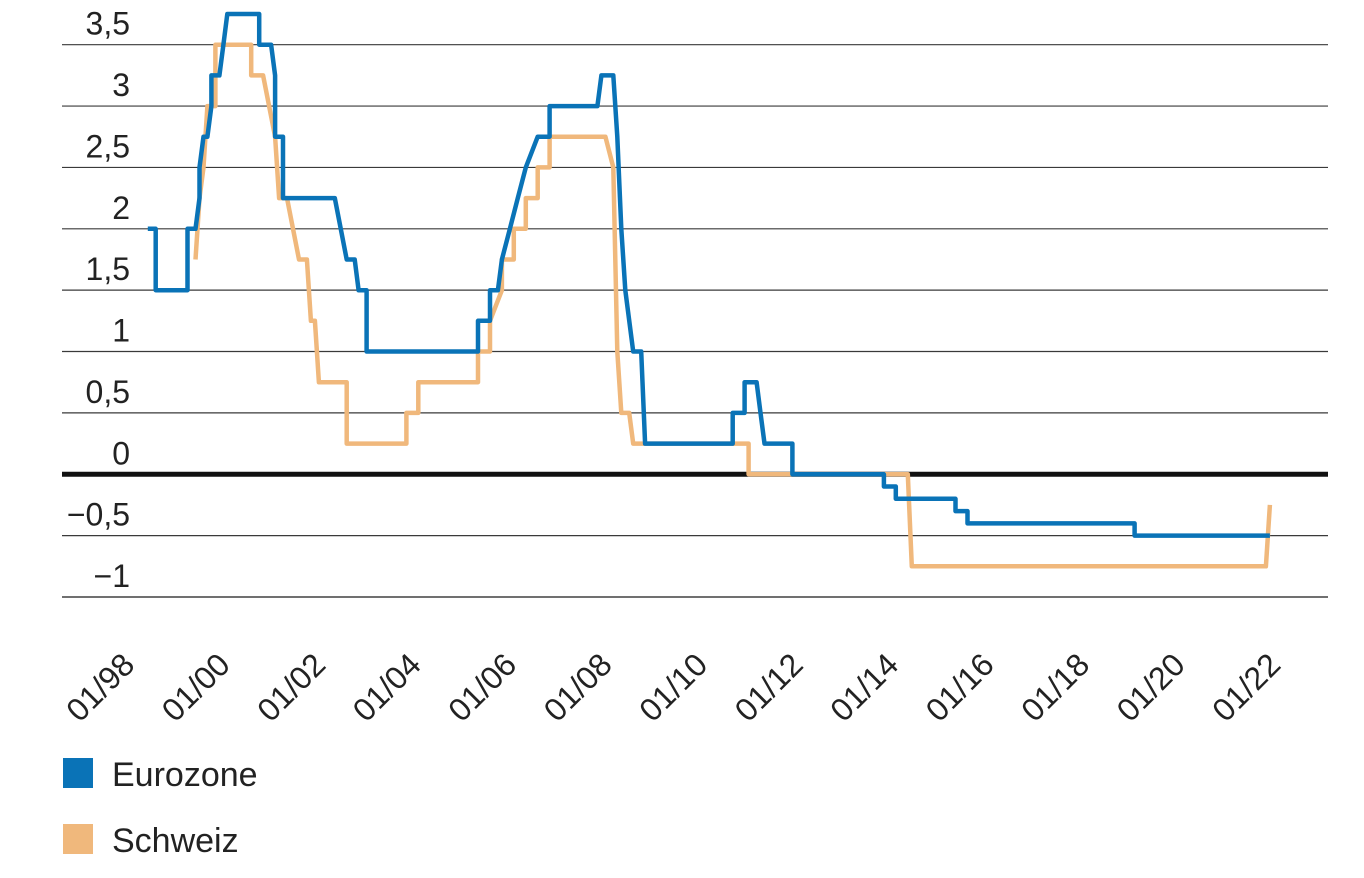 Image resolution: width=1364 pixels, height=878 pixels. What do you see at coordinates (160, 808) in the screenshot?
I see `legend: Eurozone Schweiz` at bounding box center [160, 808].